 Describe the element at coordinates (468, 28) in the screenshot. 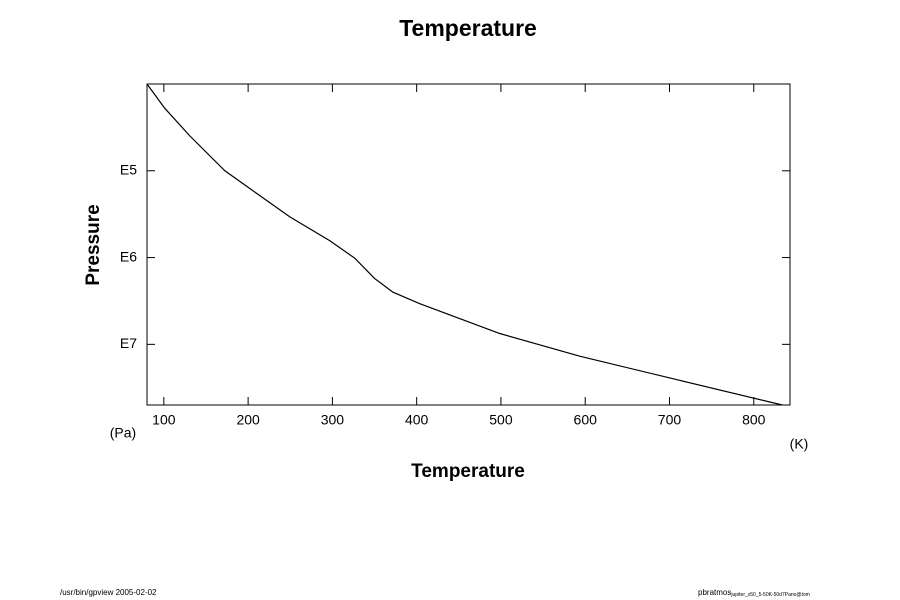

I see `chart-title: Temperature` at that location.